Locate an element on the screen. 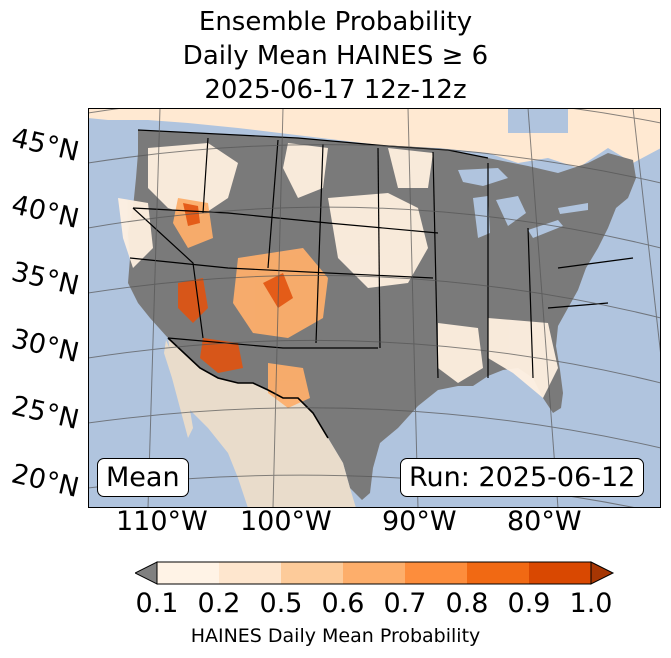  colorbar-label: HAINES Daily Mean Probability is located at coordinates (335, 636).